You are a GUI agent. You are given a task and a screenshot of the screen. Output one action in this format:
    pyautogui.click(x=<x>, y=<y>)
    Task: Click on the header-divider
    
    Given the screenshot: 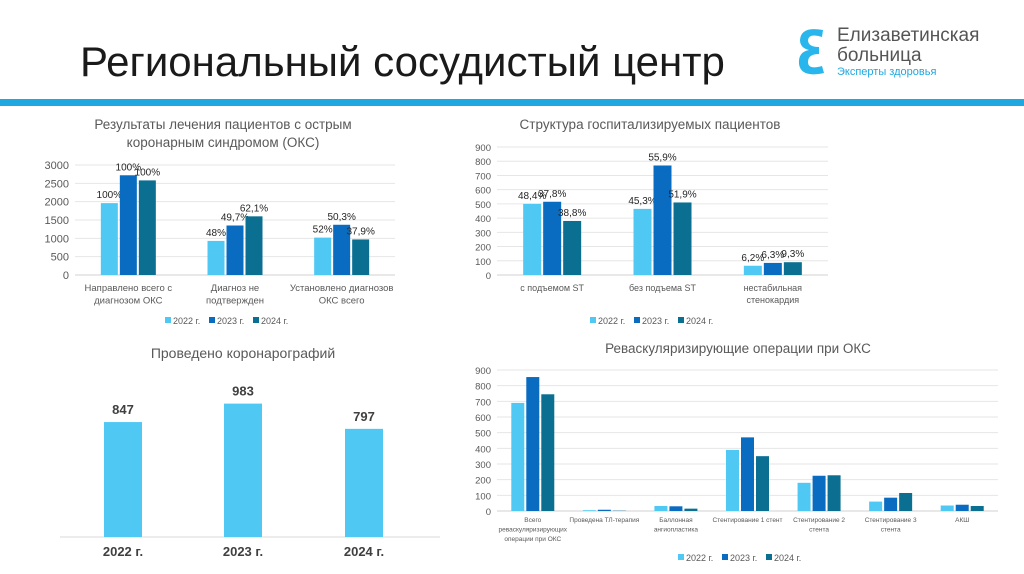 What is the action you would take?
    pyautogui.click(x=512, y=102)
    